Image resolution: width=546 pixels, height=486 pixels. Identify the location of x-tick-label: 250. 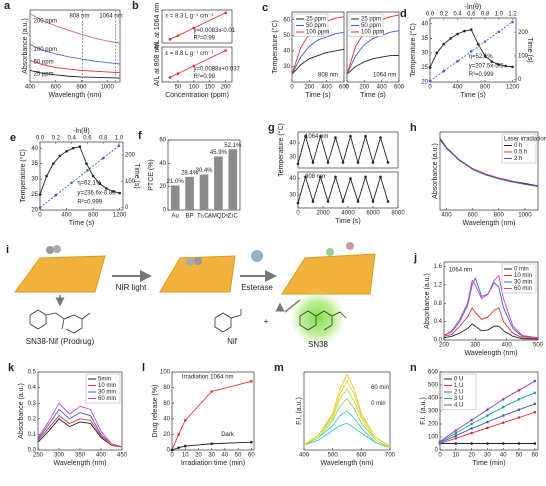
(38, 456).